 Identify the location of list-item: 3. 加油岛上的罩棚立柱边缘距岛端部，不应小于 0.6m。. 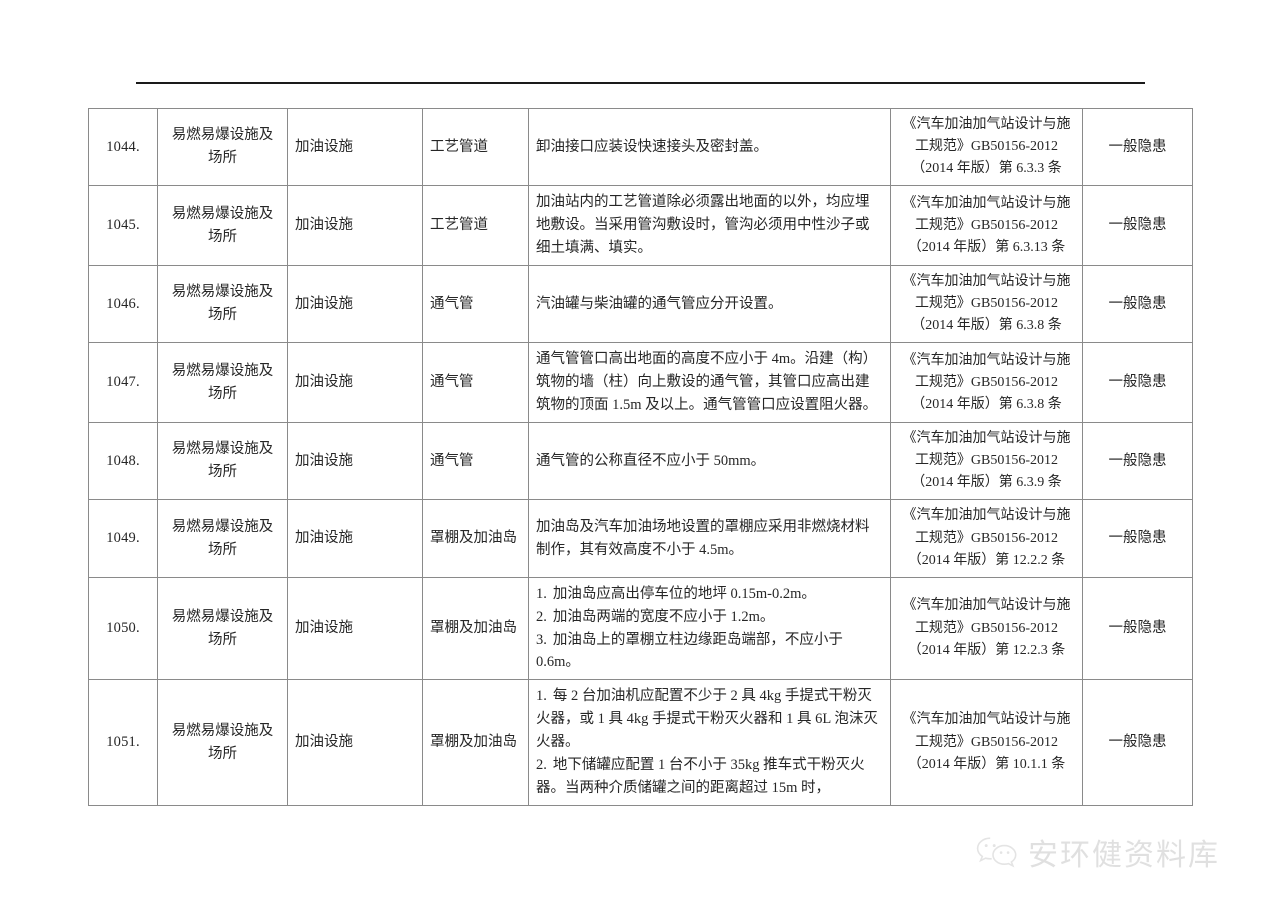
(709, 652).